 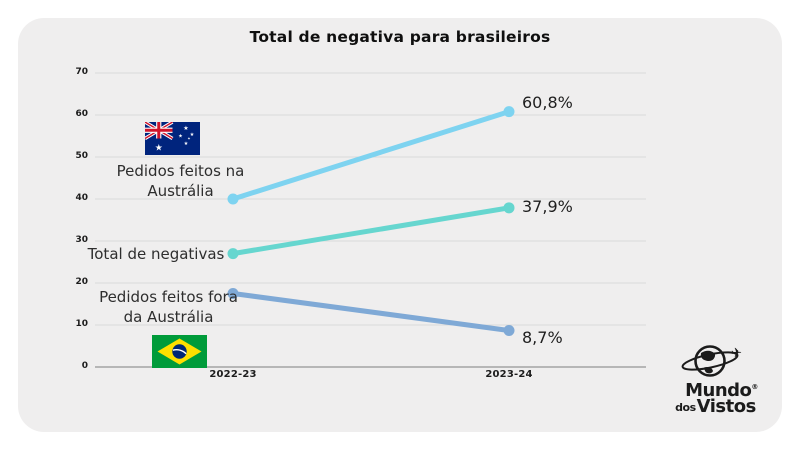 What do you see at coordinates (179, 351) in the screenshot?
I see `brazil-flag-icon` at bounding box center [179, 351].